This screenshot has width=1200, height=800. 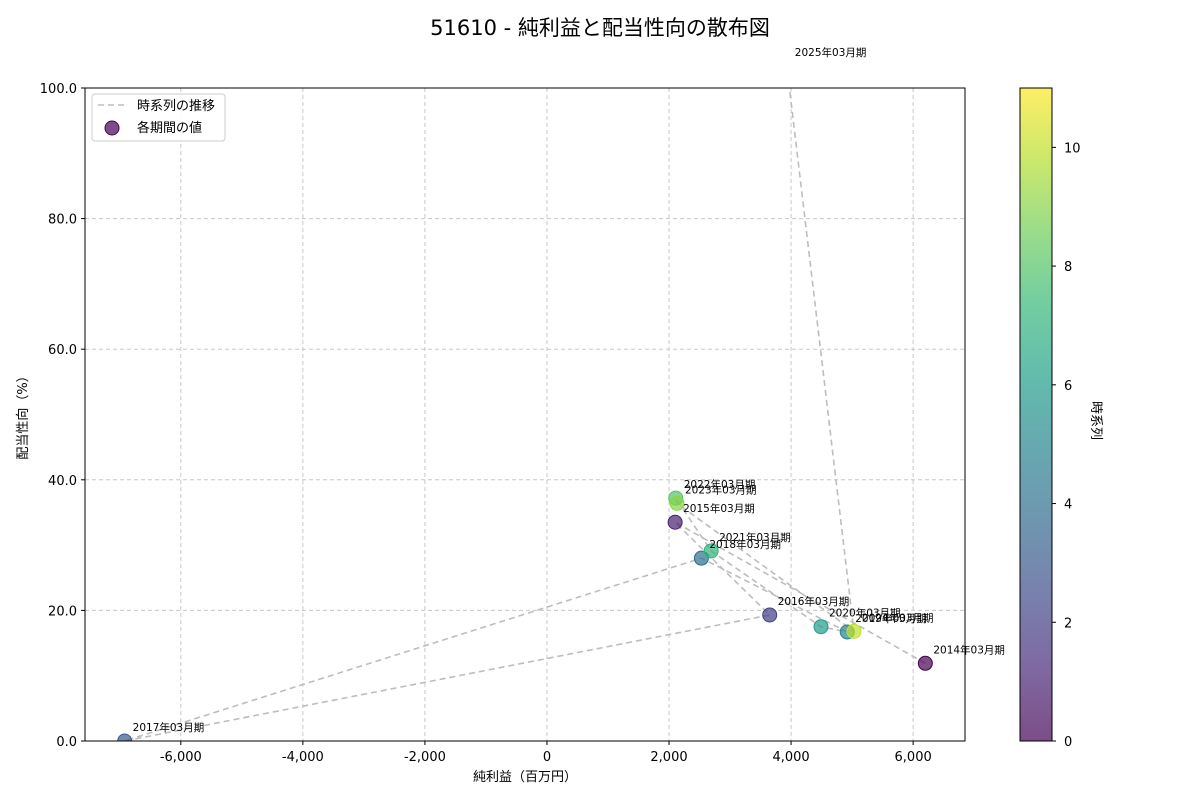 What do you see at coordinates (58, 89) in the screenshot?
I see `y-tick-label: 100.0` at bounding box center [58, 89].